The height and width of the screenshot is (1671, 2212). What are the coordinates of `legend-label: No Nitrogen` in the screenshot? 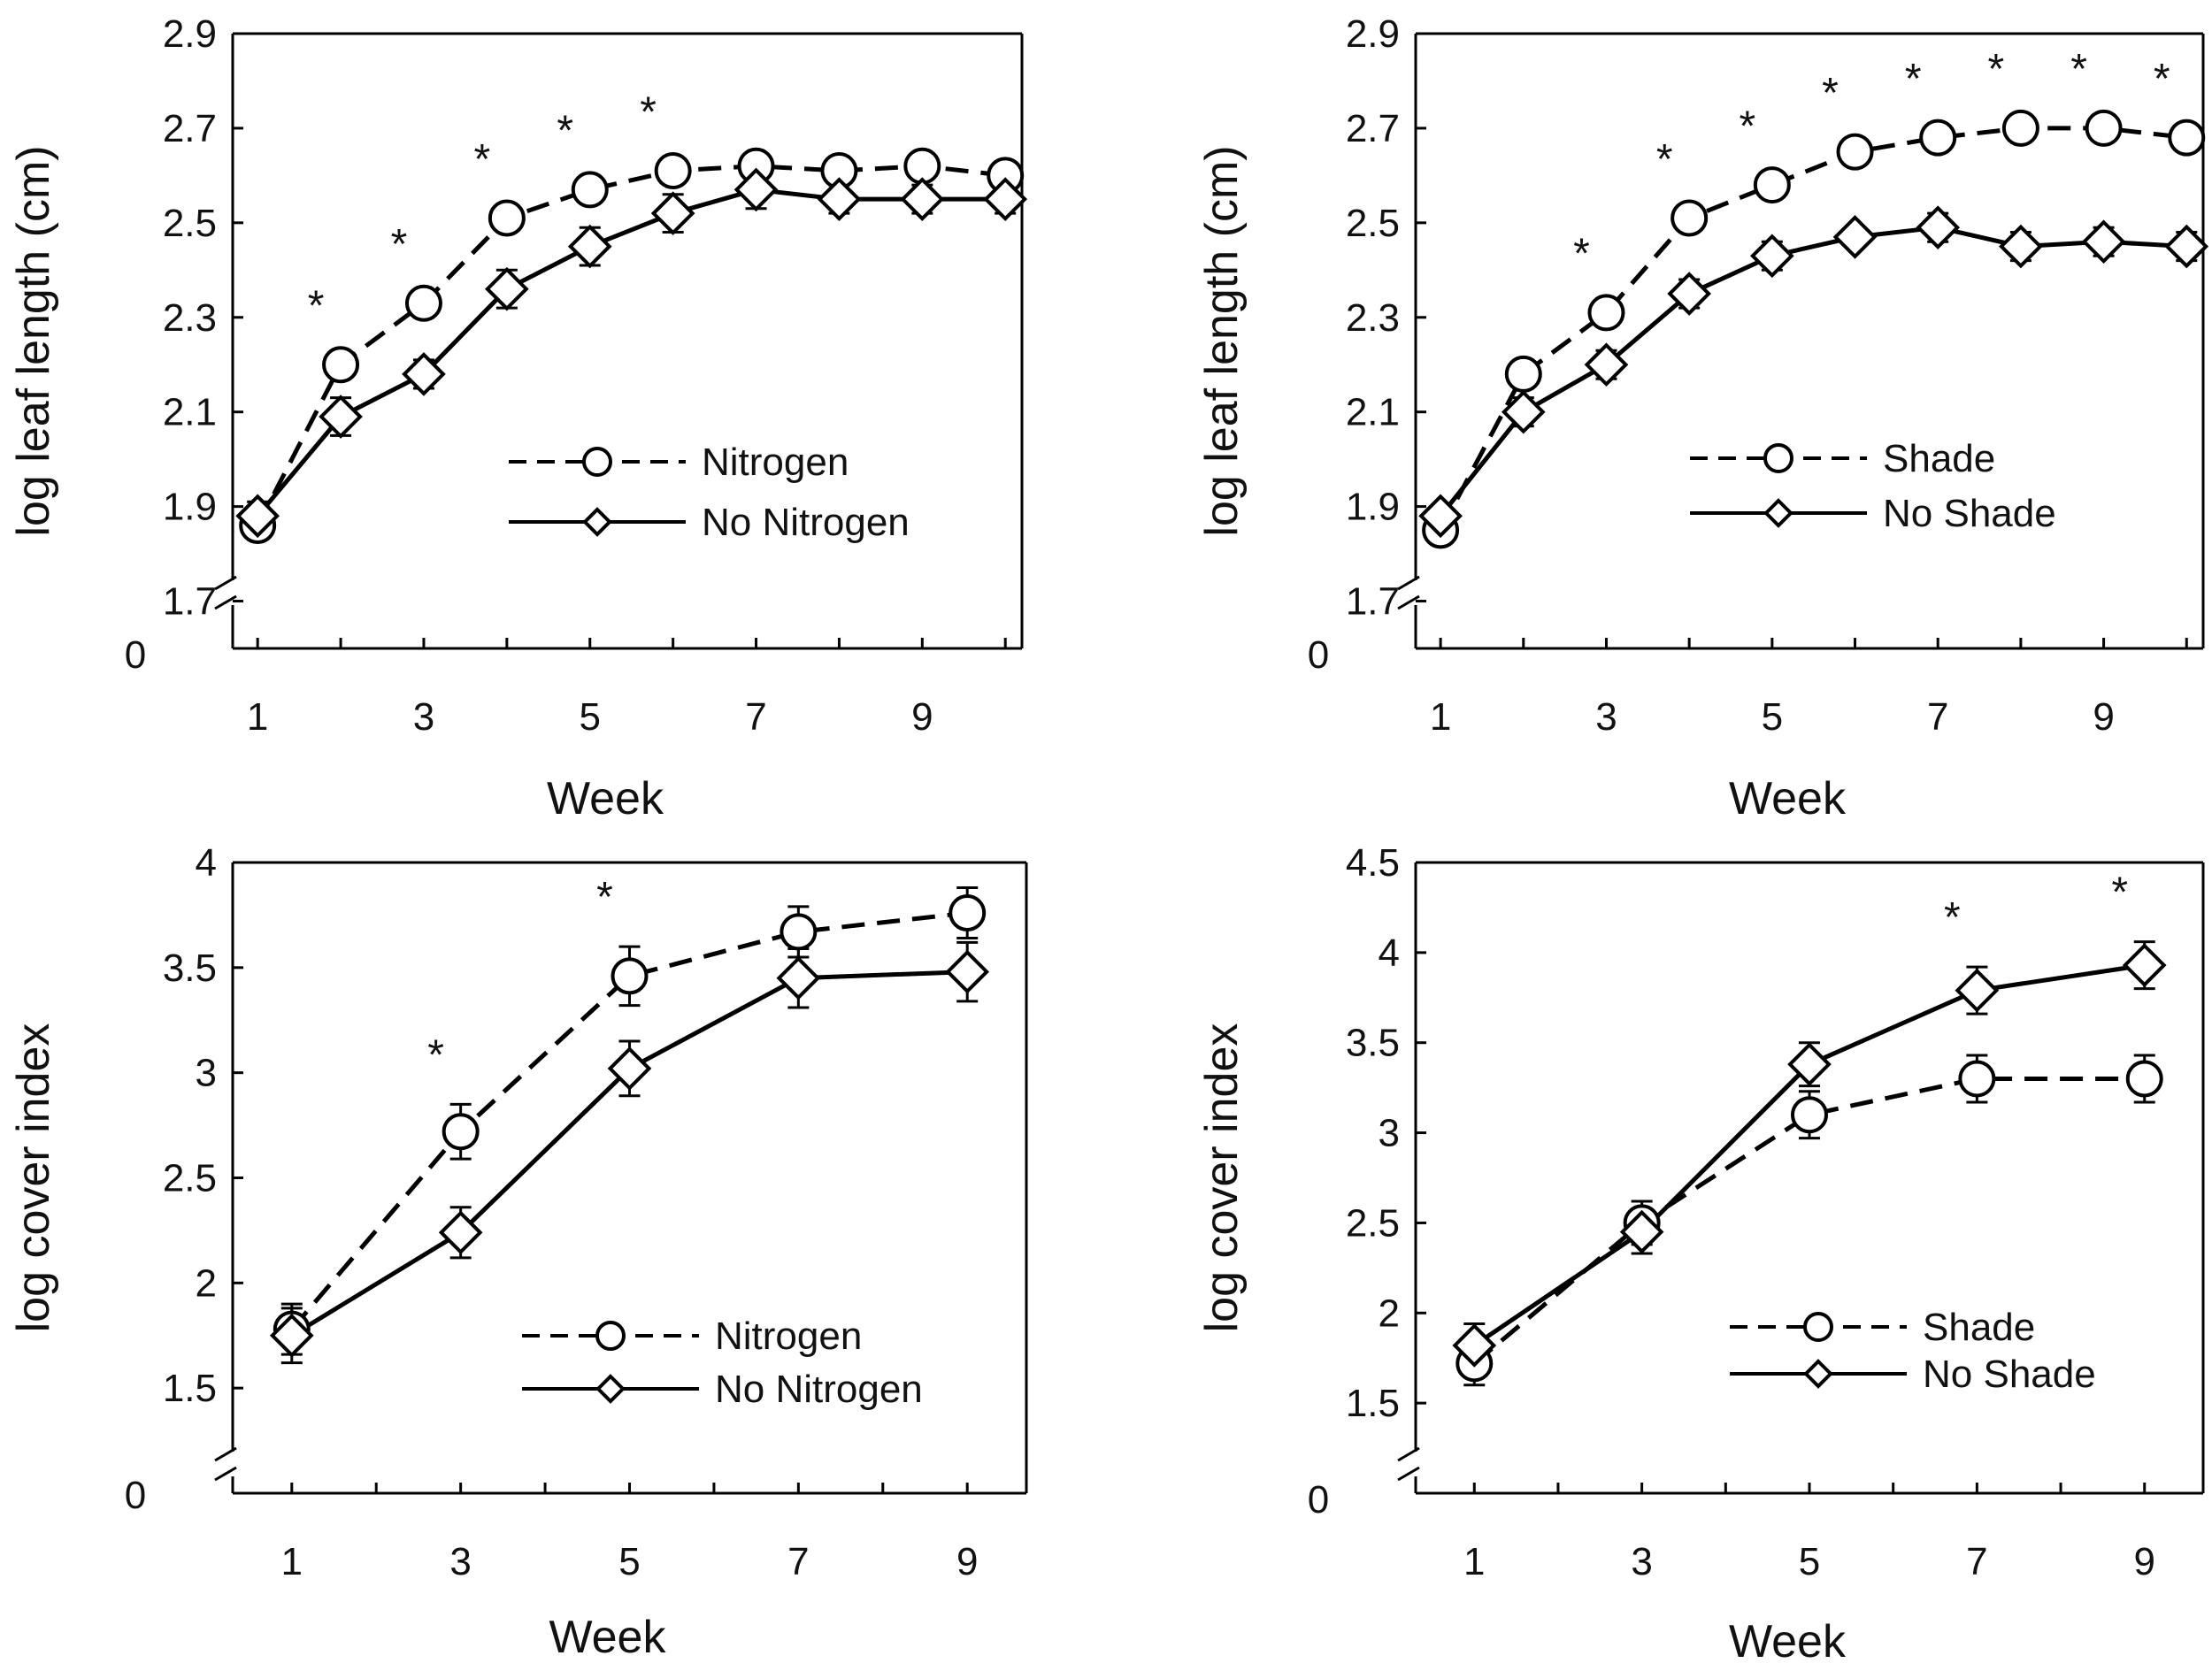 It's located at (819, 1389).